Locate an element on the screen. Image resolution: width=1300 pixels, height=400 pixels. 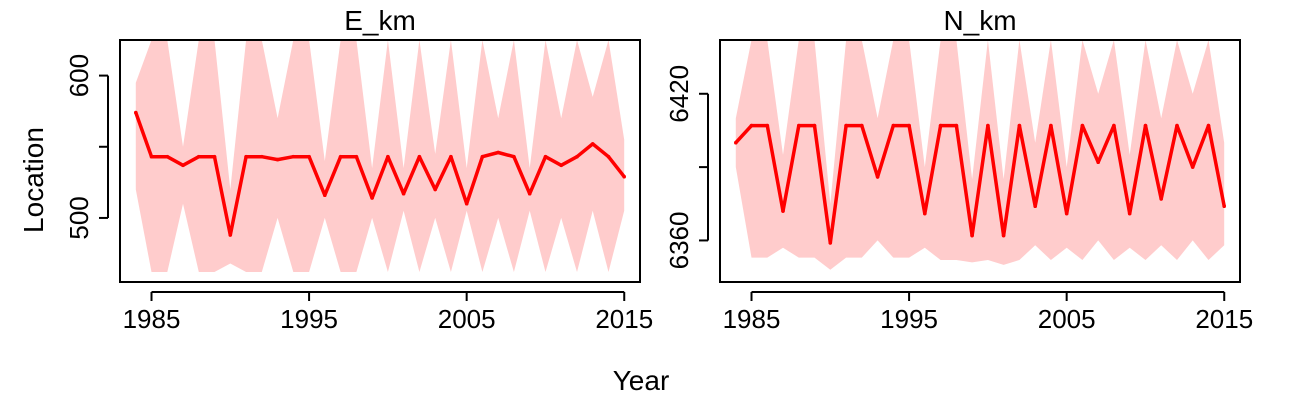
n-km-point-1990 is located at coordinates (830, 243).